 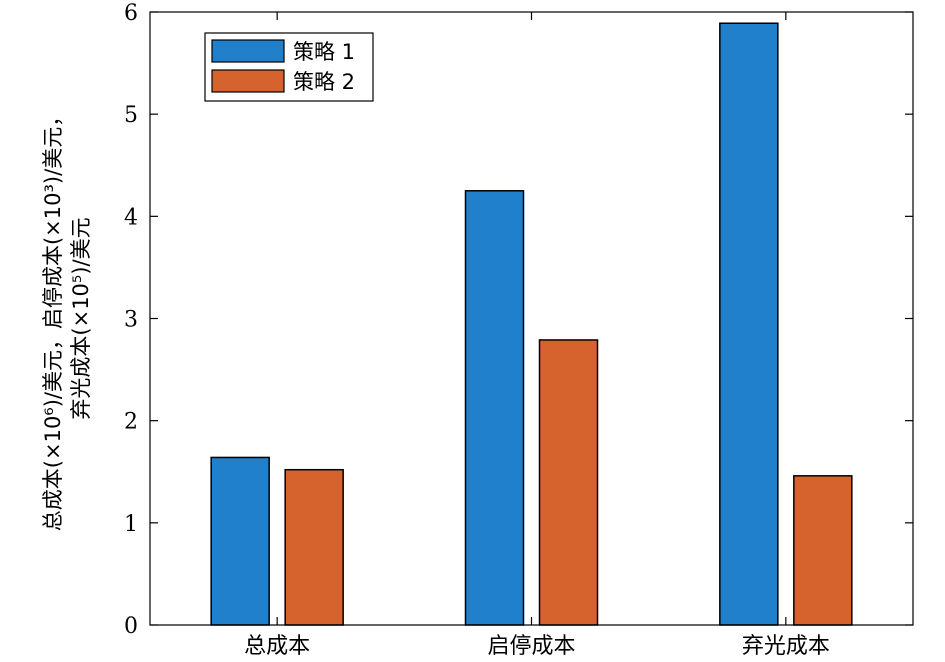 I want to click on y-axis-label-line: 弃光成本(×10⁵)/美元, so click(x=81, y=318).